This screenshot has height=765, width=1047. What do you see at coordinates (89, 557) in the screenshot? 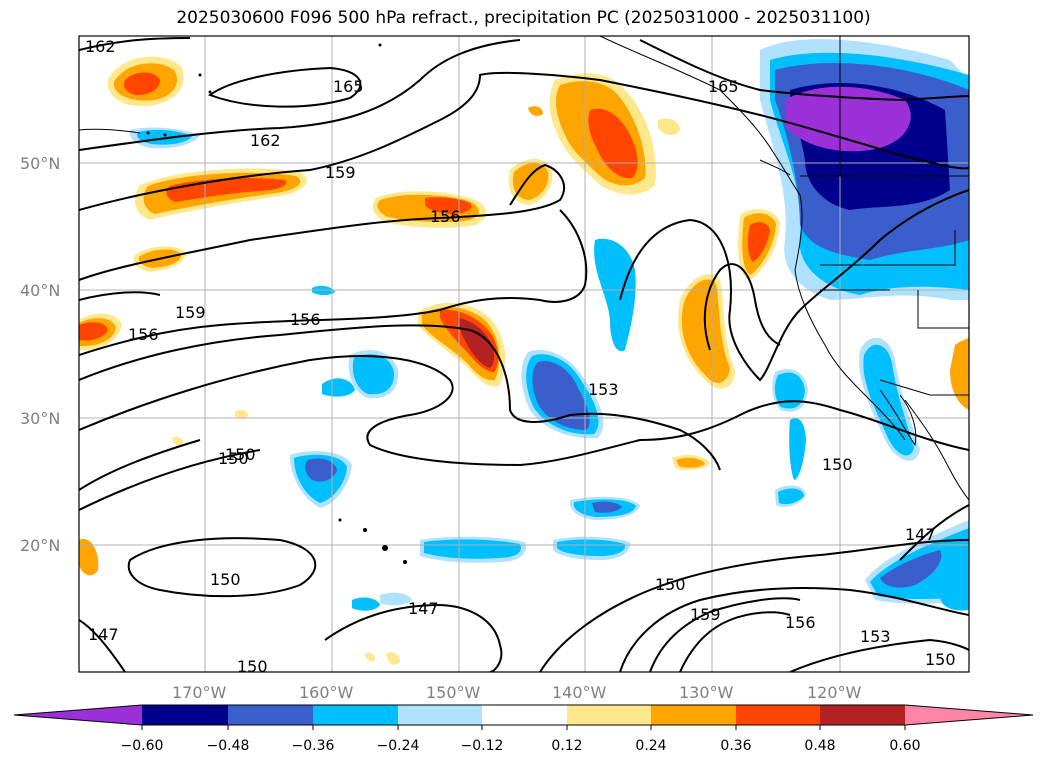
I see `shading-blob-s3` at bounding box center [89, 557].